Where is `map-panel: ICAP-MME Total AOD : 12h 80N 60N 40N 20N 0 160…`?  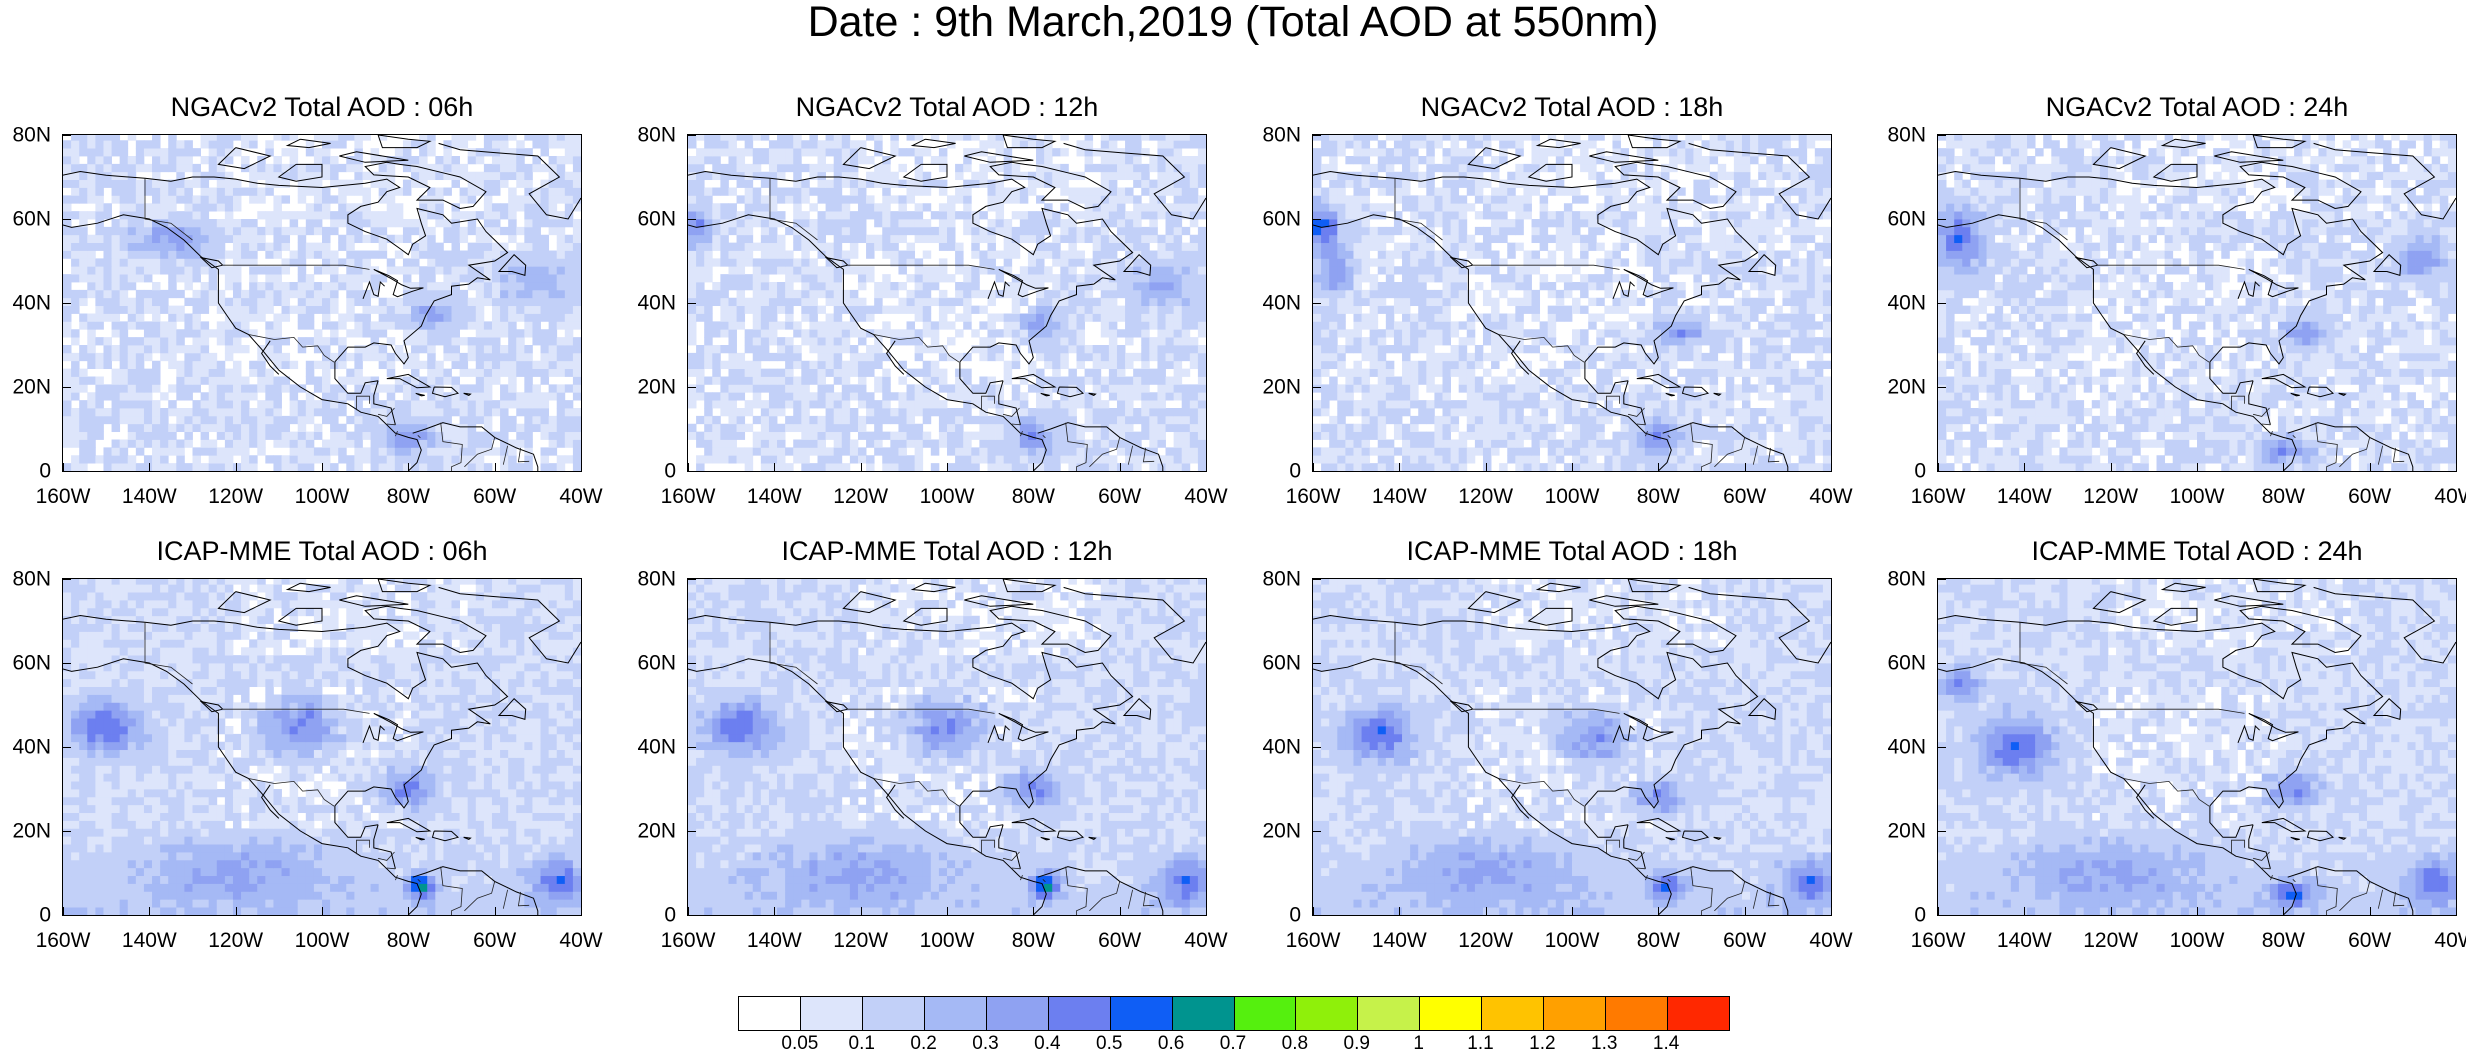
map-panel: ICAP-MME Total AOD : 12h 80N 60N 40N 20N 0 160… is located at coordinates (932, 743).